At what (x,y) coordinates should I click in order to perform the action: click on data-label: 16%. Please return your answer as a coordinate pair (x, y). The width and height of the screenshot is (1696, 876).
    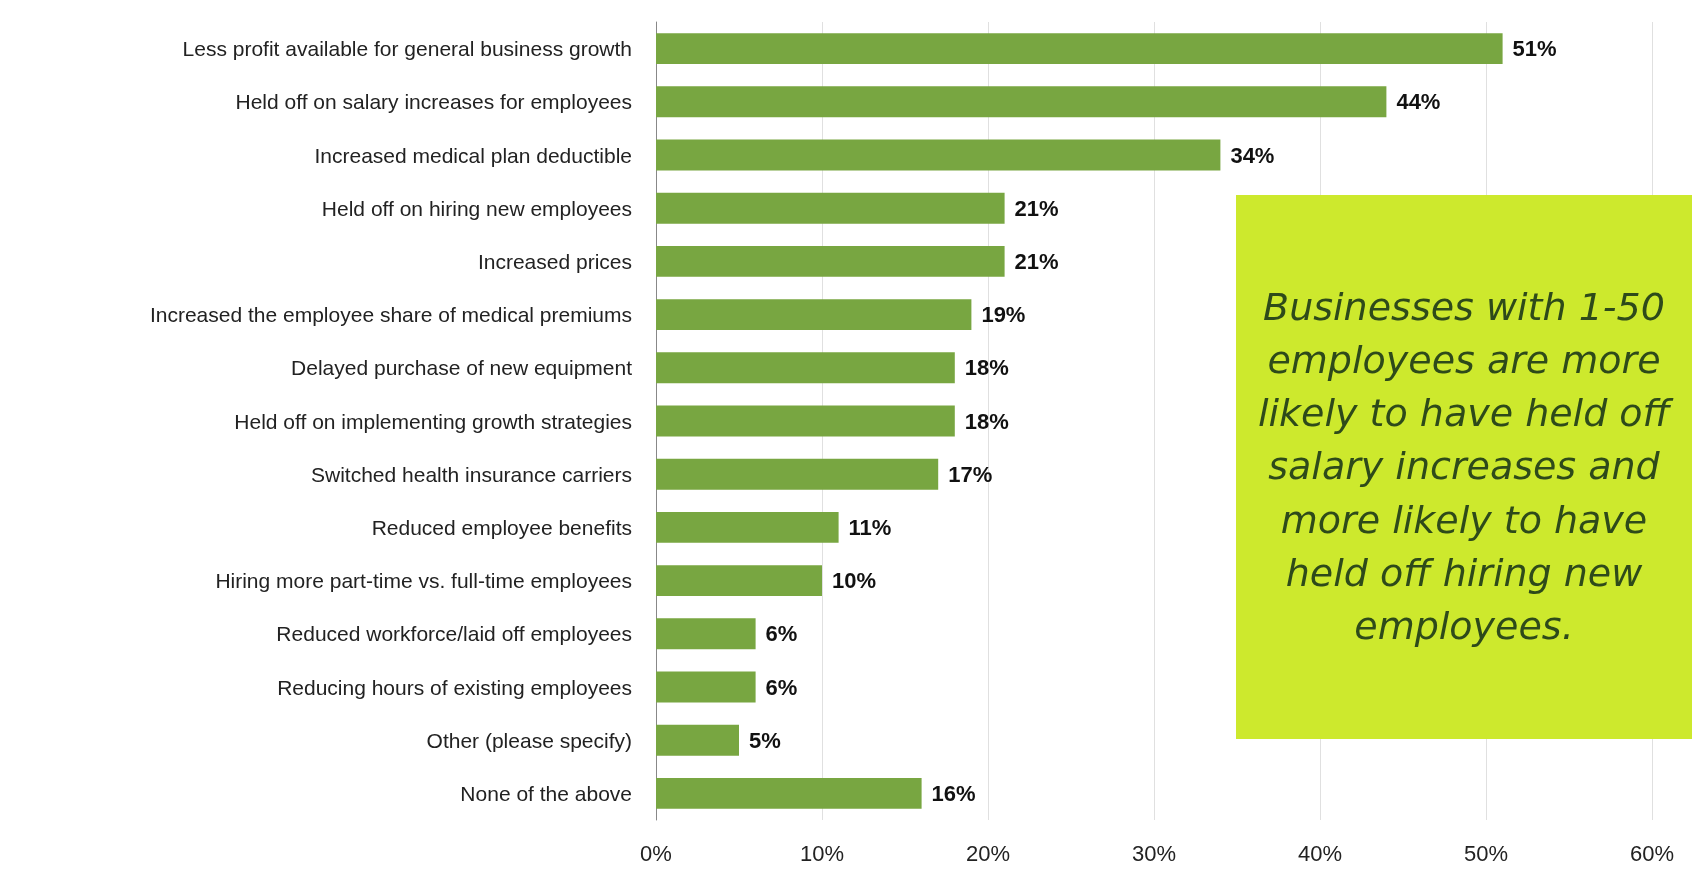
    Looking at the image, I should click on (953, 793).